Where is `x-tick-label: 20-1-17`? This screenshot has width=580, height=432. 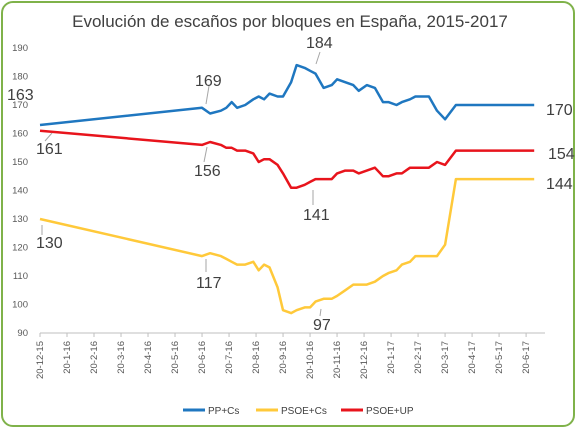 x-tick-label: 20-1-17 is located at coordinates (391, 357).